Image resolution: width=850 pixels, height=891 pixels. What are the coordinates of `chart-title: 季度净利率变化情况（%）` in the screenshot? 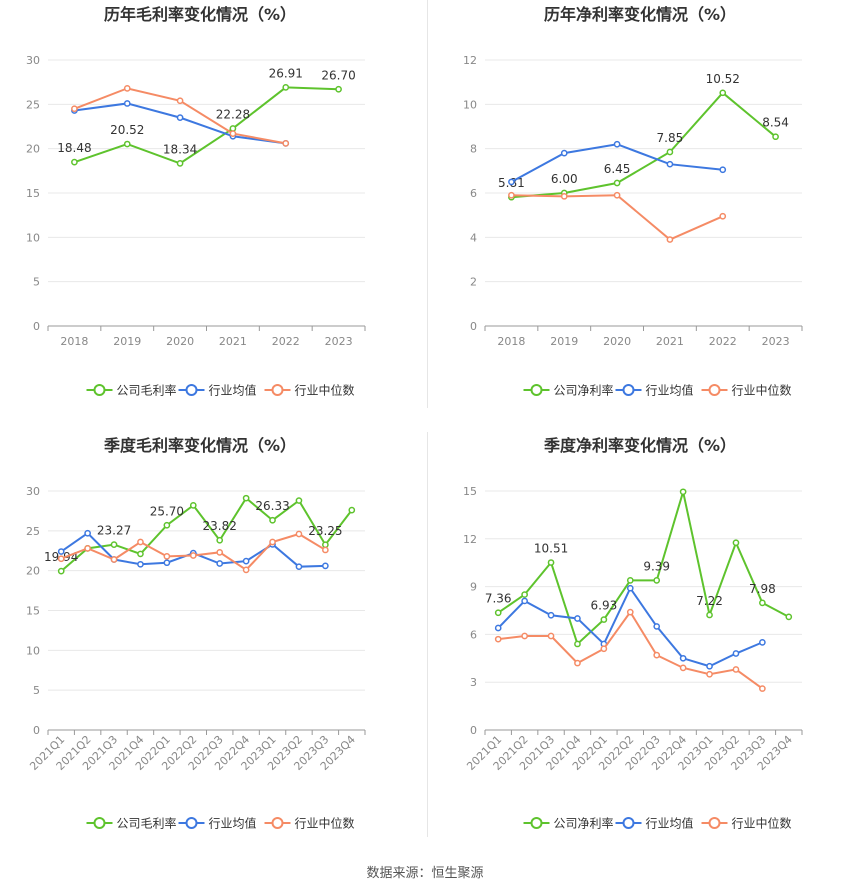 It's located at (639, 445).